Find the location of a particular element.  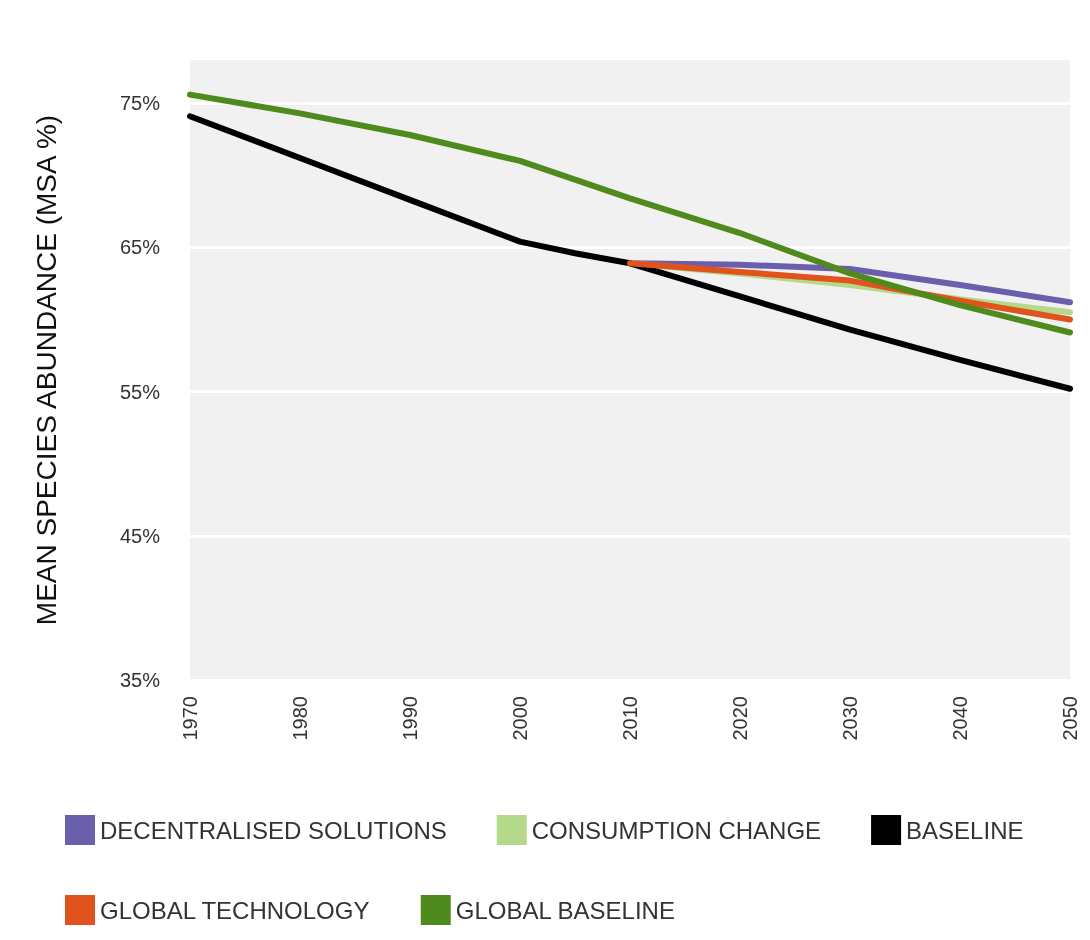

x-tick-label: 2020 is located at coordinates (740, 718).